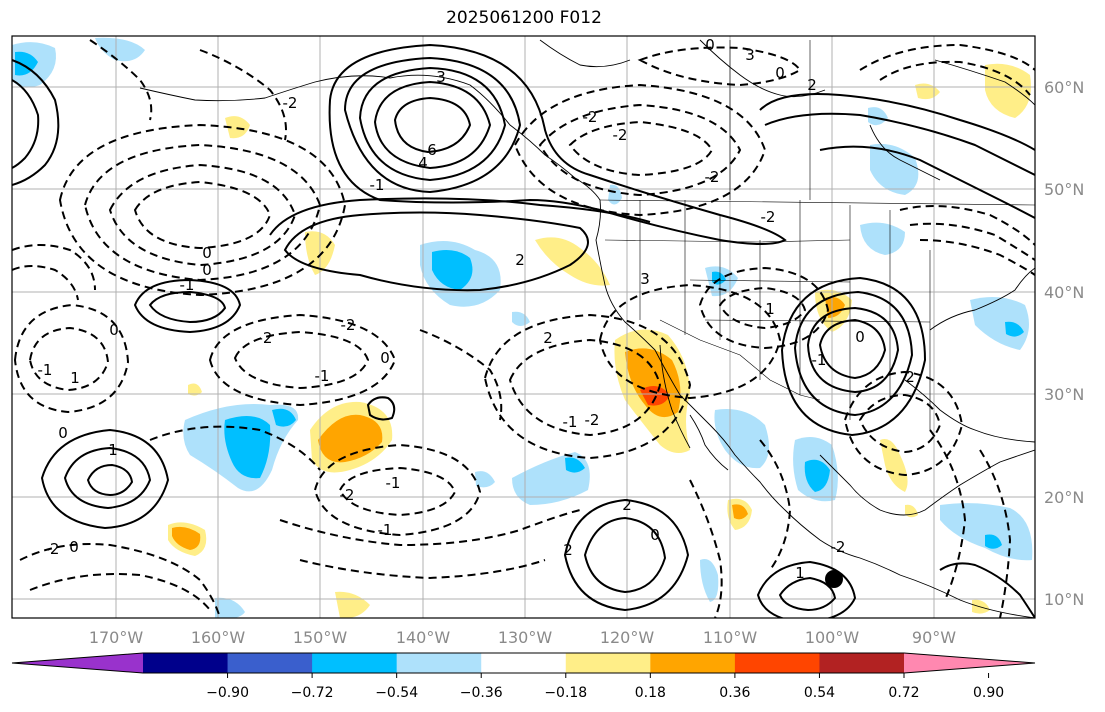 Image resolution: width=1105 pixels, height=712 pixels. I want to click on contour-label: 4, so click(423, 163).